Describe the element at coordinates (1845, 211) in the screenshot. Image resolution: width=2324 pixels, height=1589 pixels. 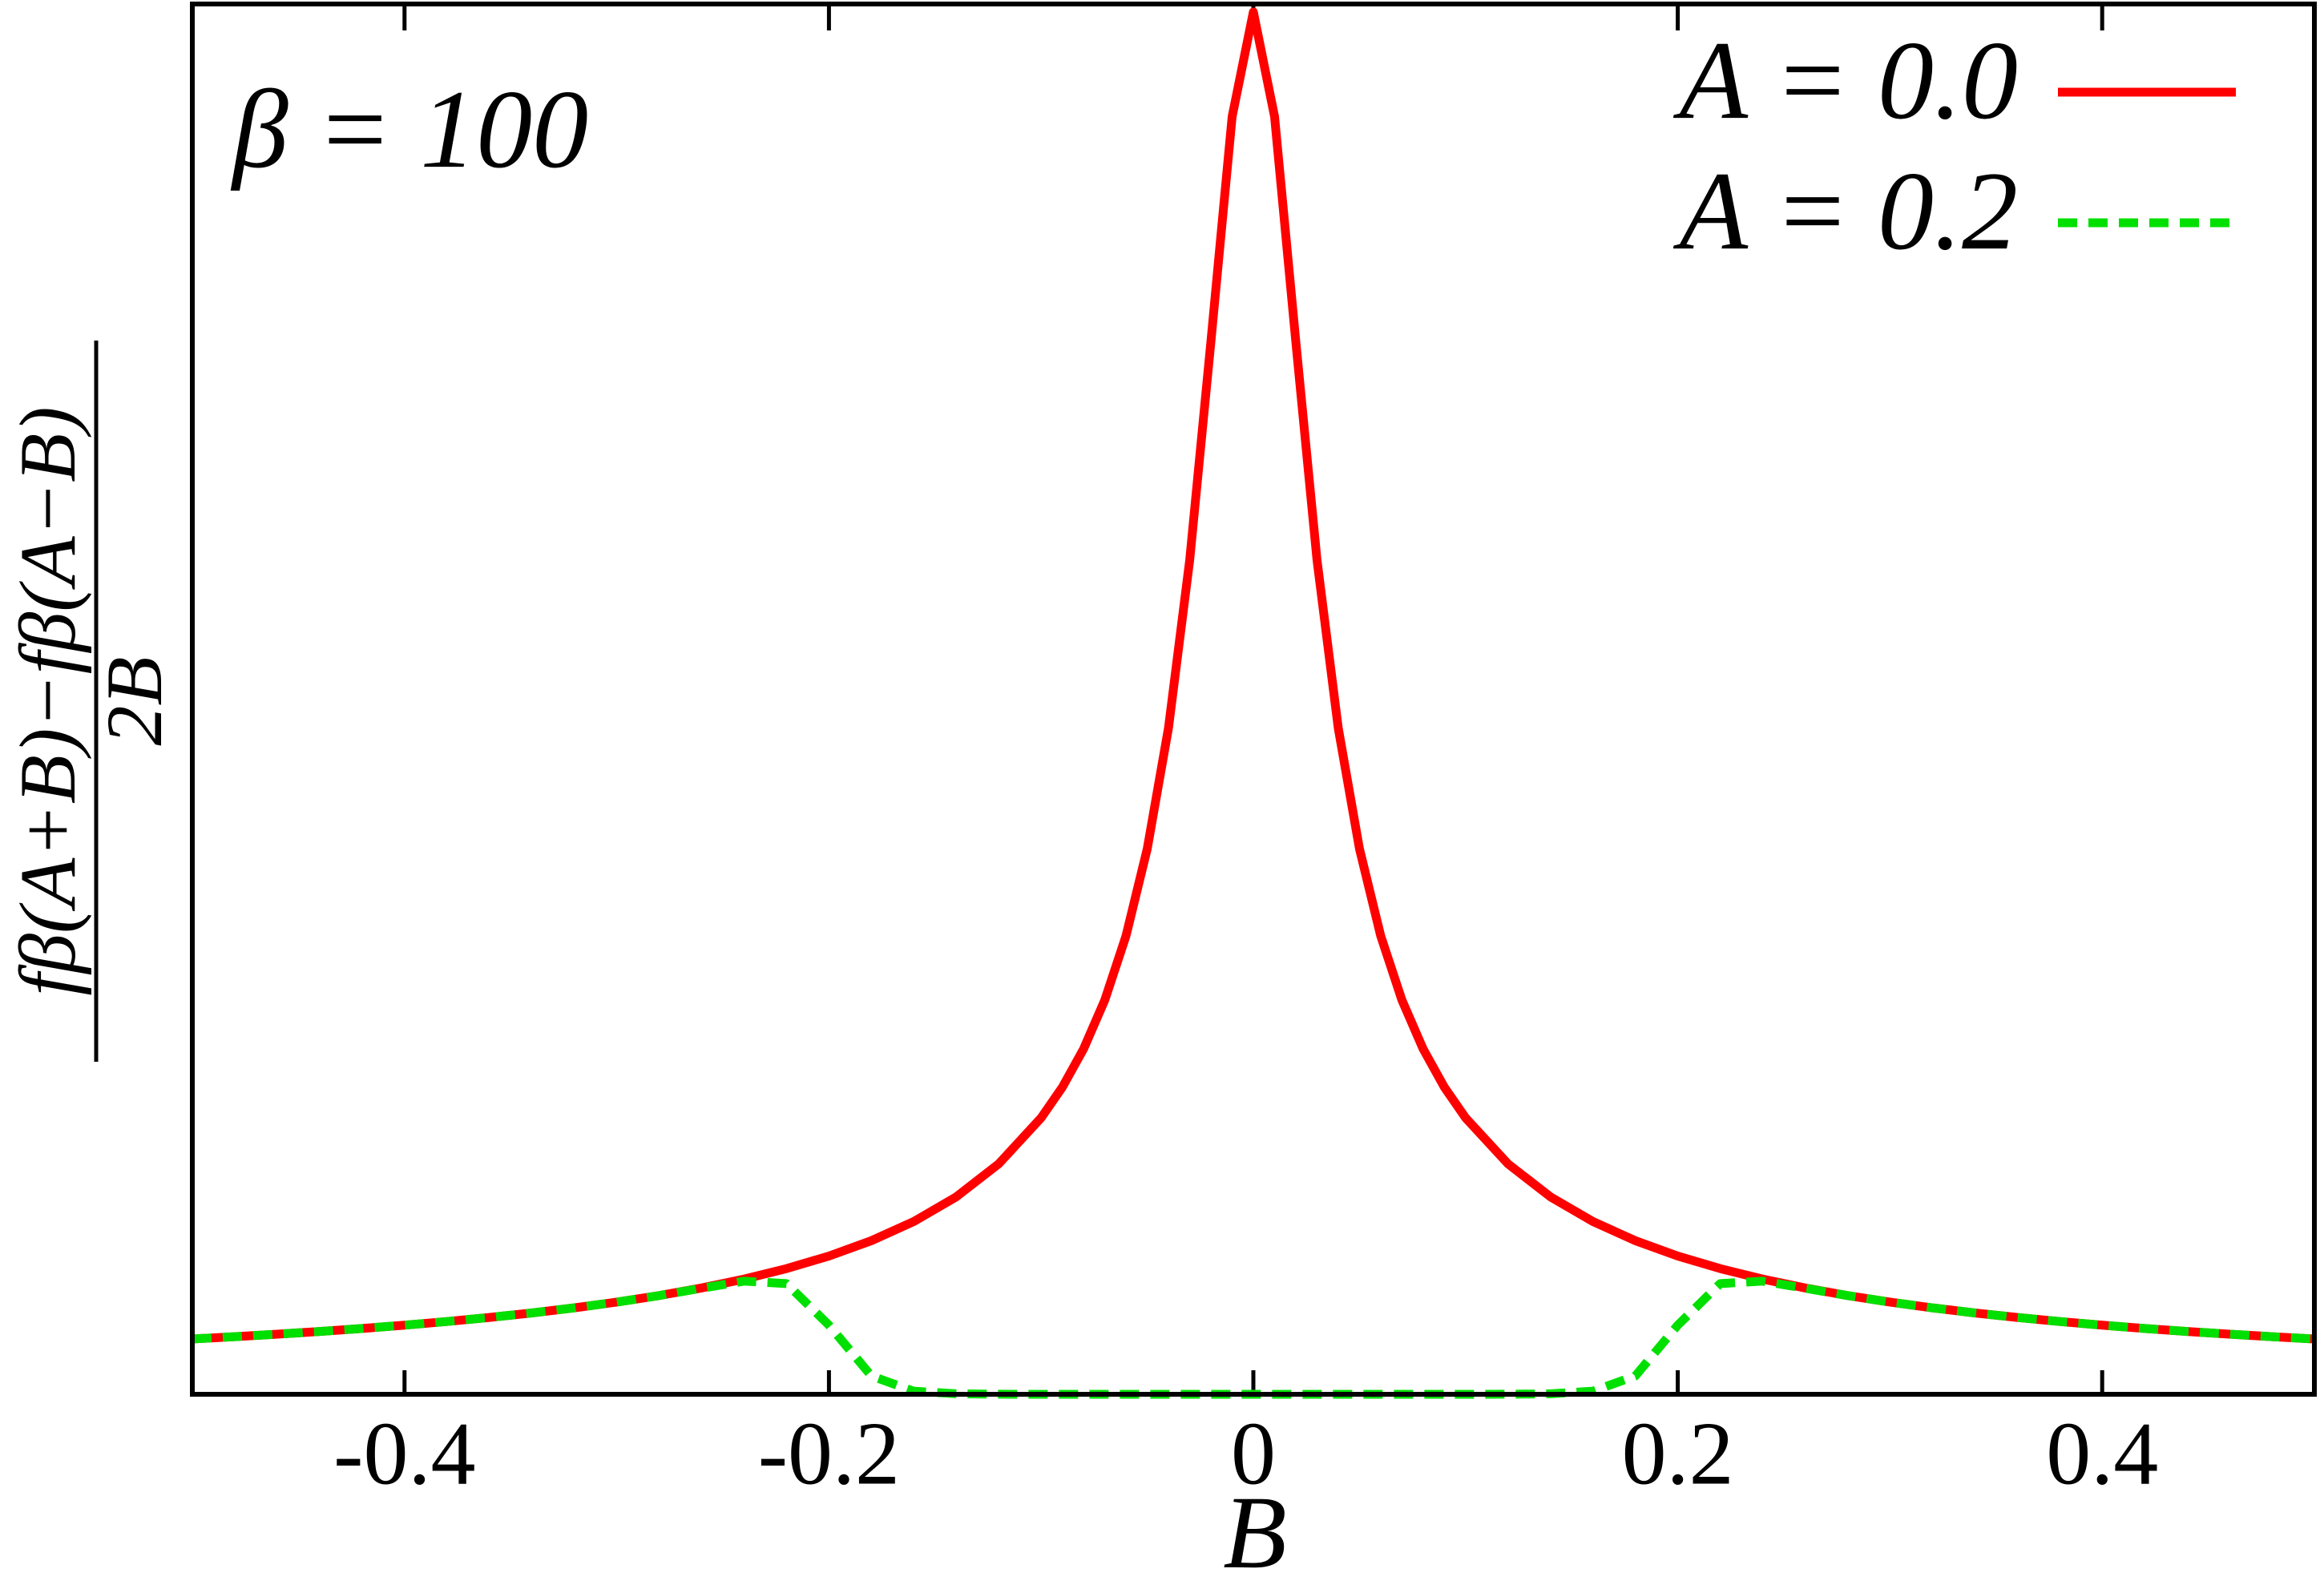
I see `legend-label: A = 0.2` at that location.